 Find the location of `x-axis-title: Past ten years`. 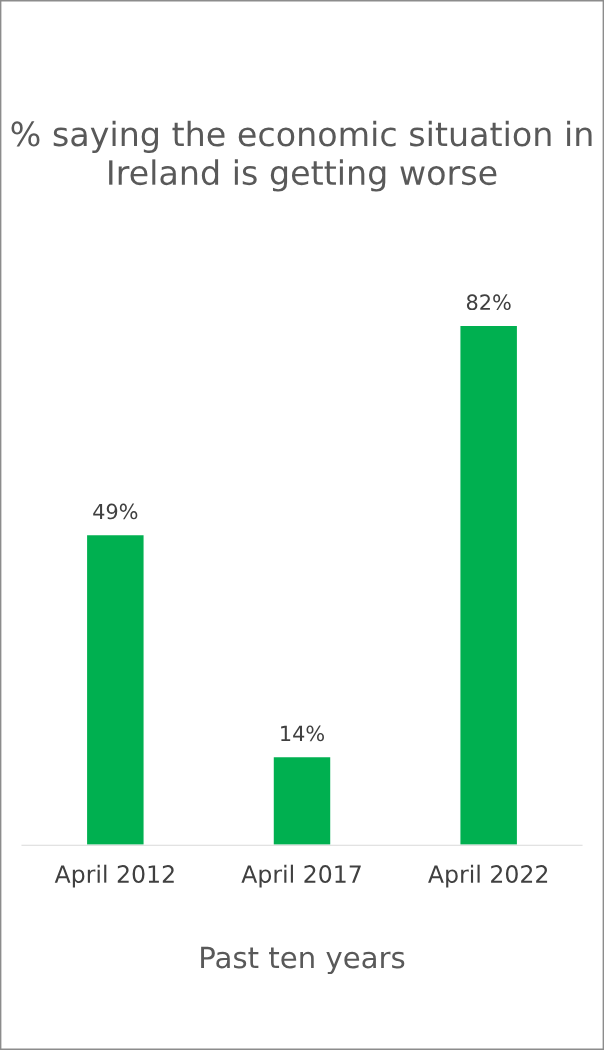

x-axis-title: Past ten years is located at coordinates (303, 960).